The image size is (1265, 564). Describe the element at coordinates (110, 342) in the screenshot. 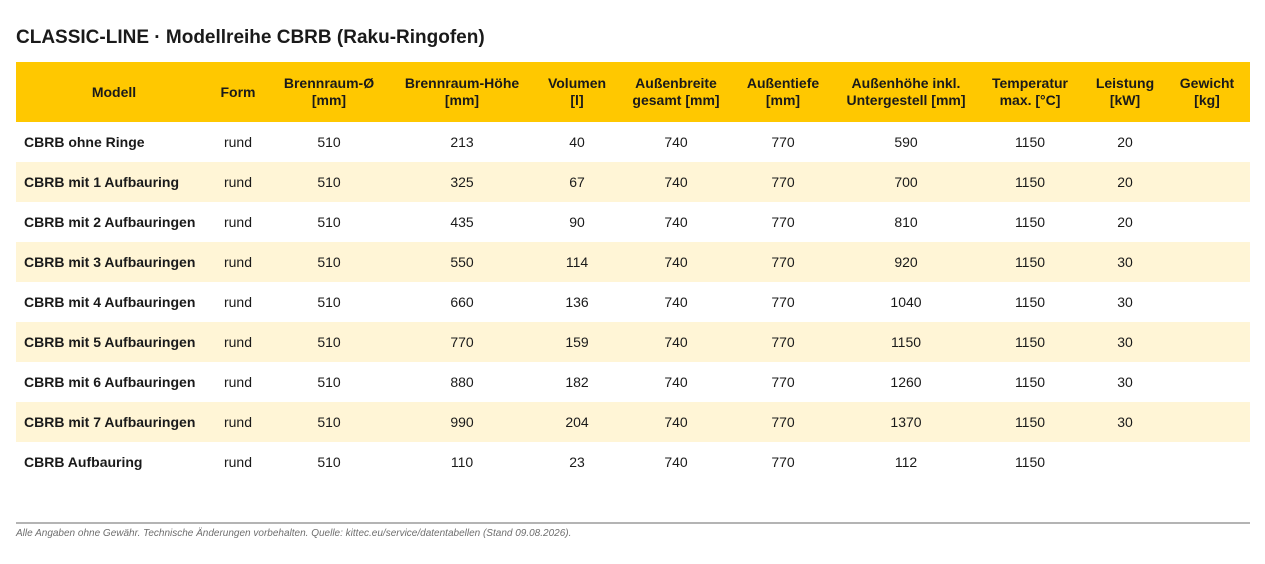

I see `cell-modell: CBRB mit 5 Aufbauringen` at that location.